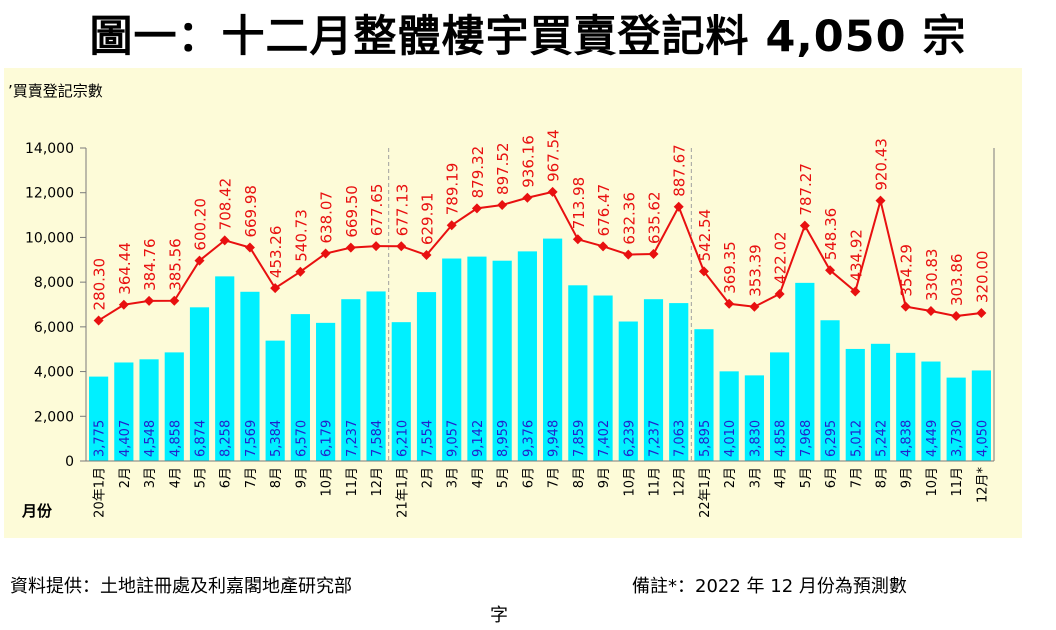 The image size is (1056, 630). What do you see at coordinates (54, 417) in the screenshot?
I see `y-tick-label: 2,000` at bounding box center [54, 417].